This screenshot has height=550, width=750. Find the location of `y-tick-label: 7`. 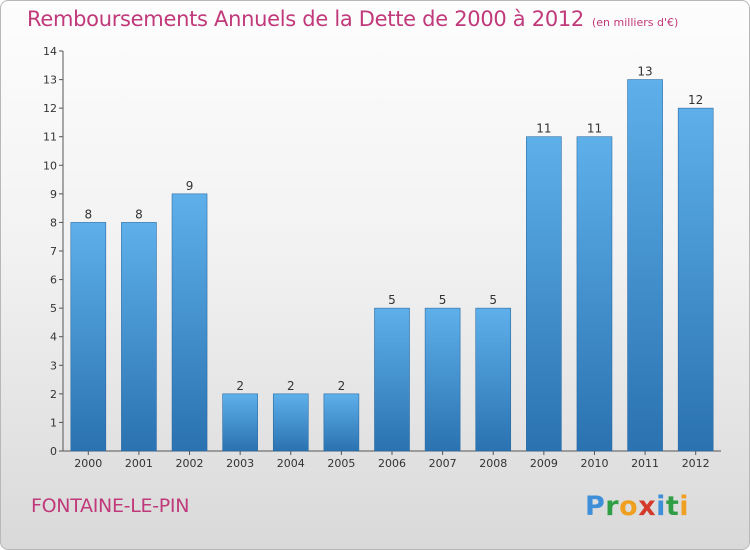

y-tick-label: 7 is located at coordinates (53, 251).